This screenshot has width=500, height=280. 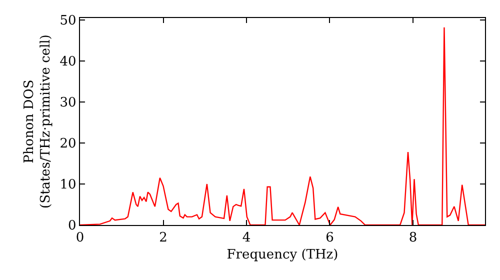 I want to click on y-tick-label: 0, so click(x=72, y=226).